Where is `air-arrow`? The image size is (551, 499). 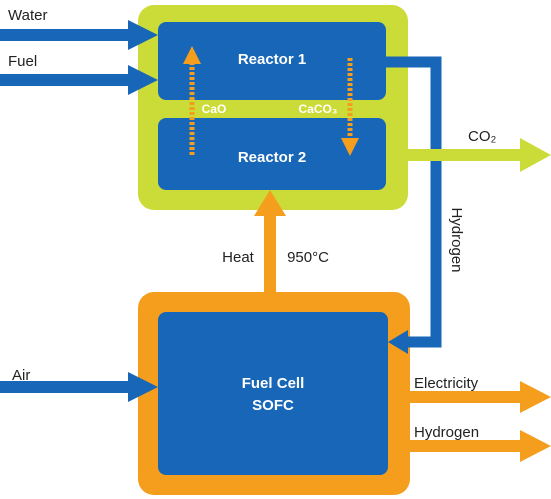
air-arrow is located at coordinates (79, 387).